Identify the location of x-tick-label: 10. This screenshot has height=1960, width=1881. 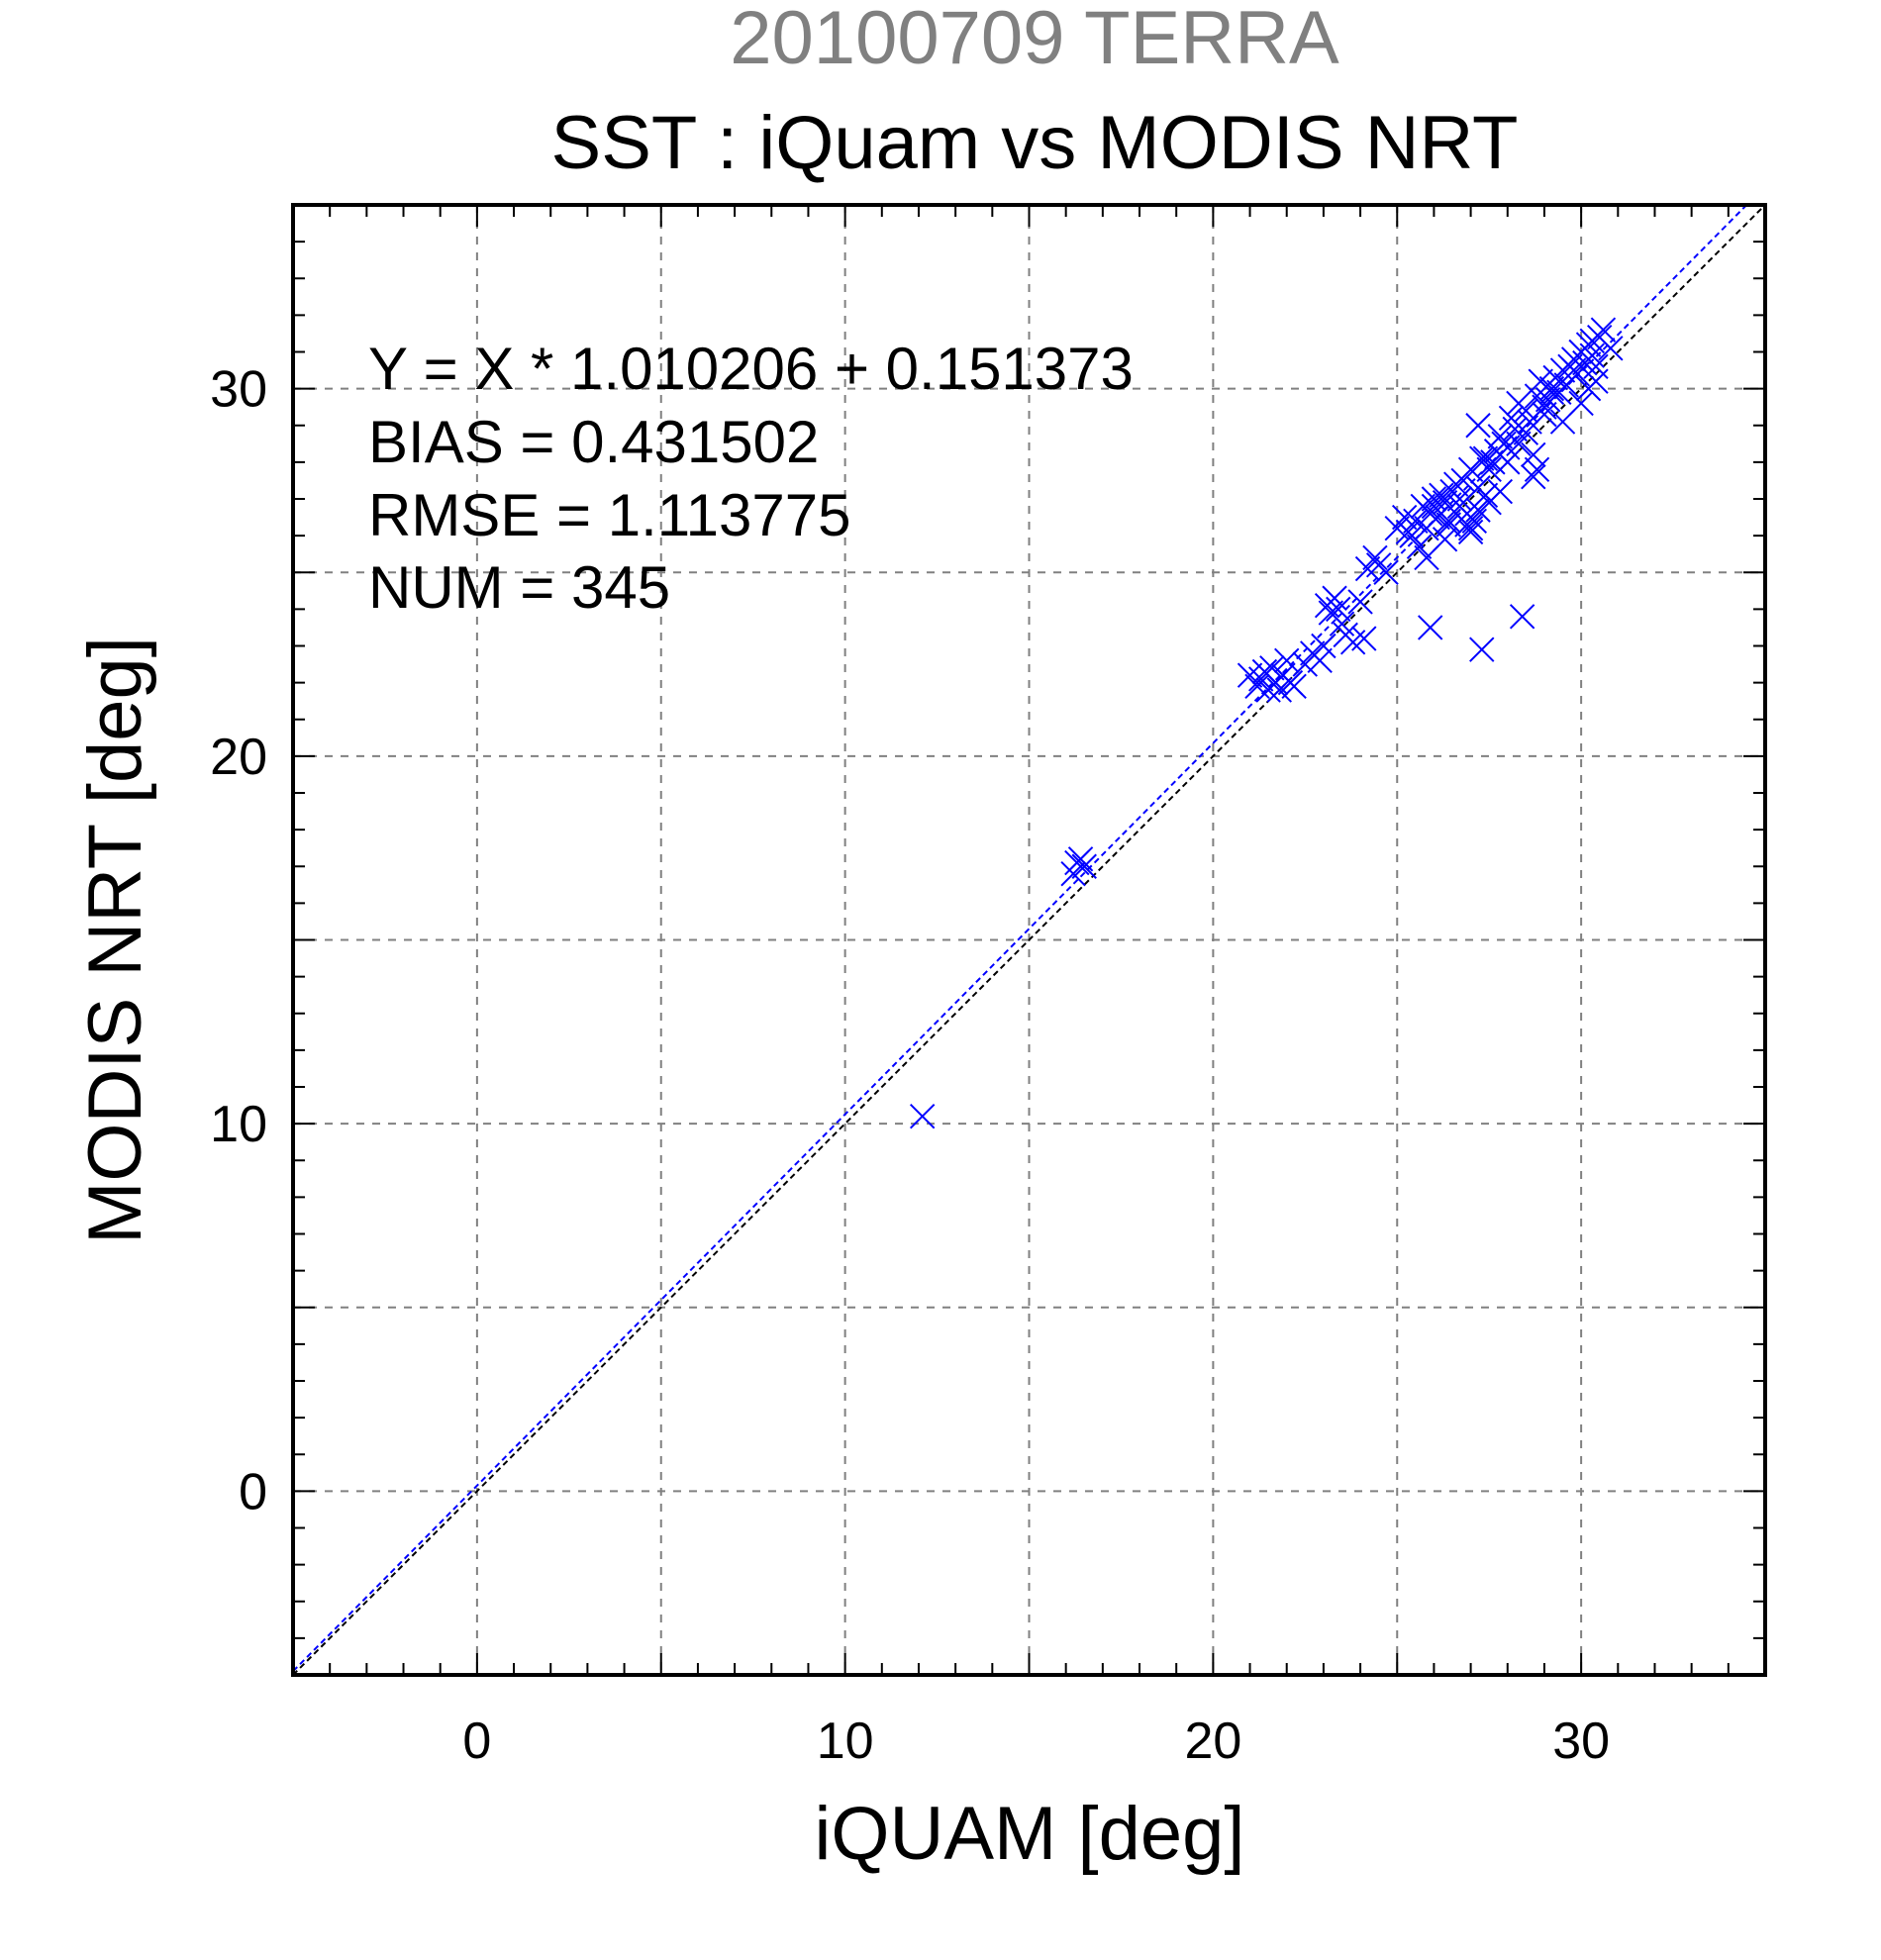
(845, 1741).